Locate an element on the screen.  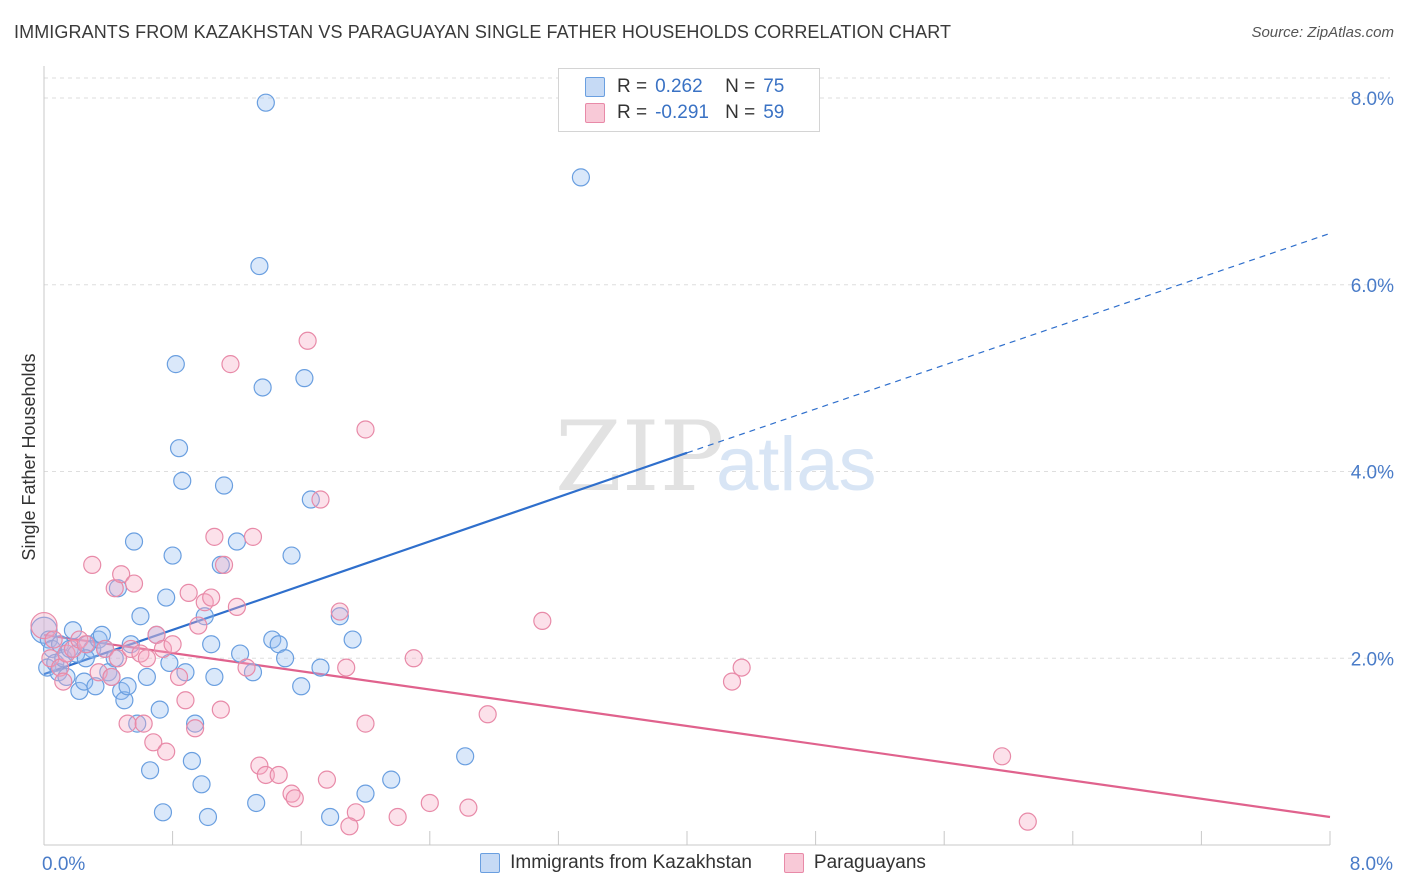
trend-line-kazakhstan-extension is located at coordinates (1008, 343).